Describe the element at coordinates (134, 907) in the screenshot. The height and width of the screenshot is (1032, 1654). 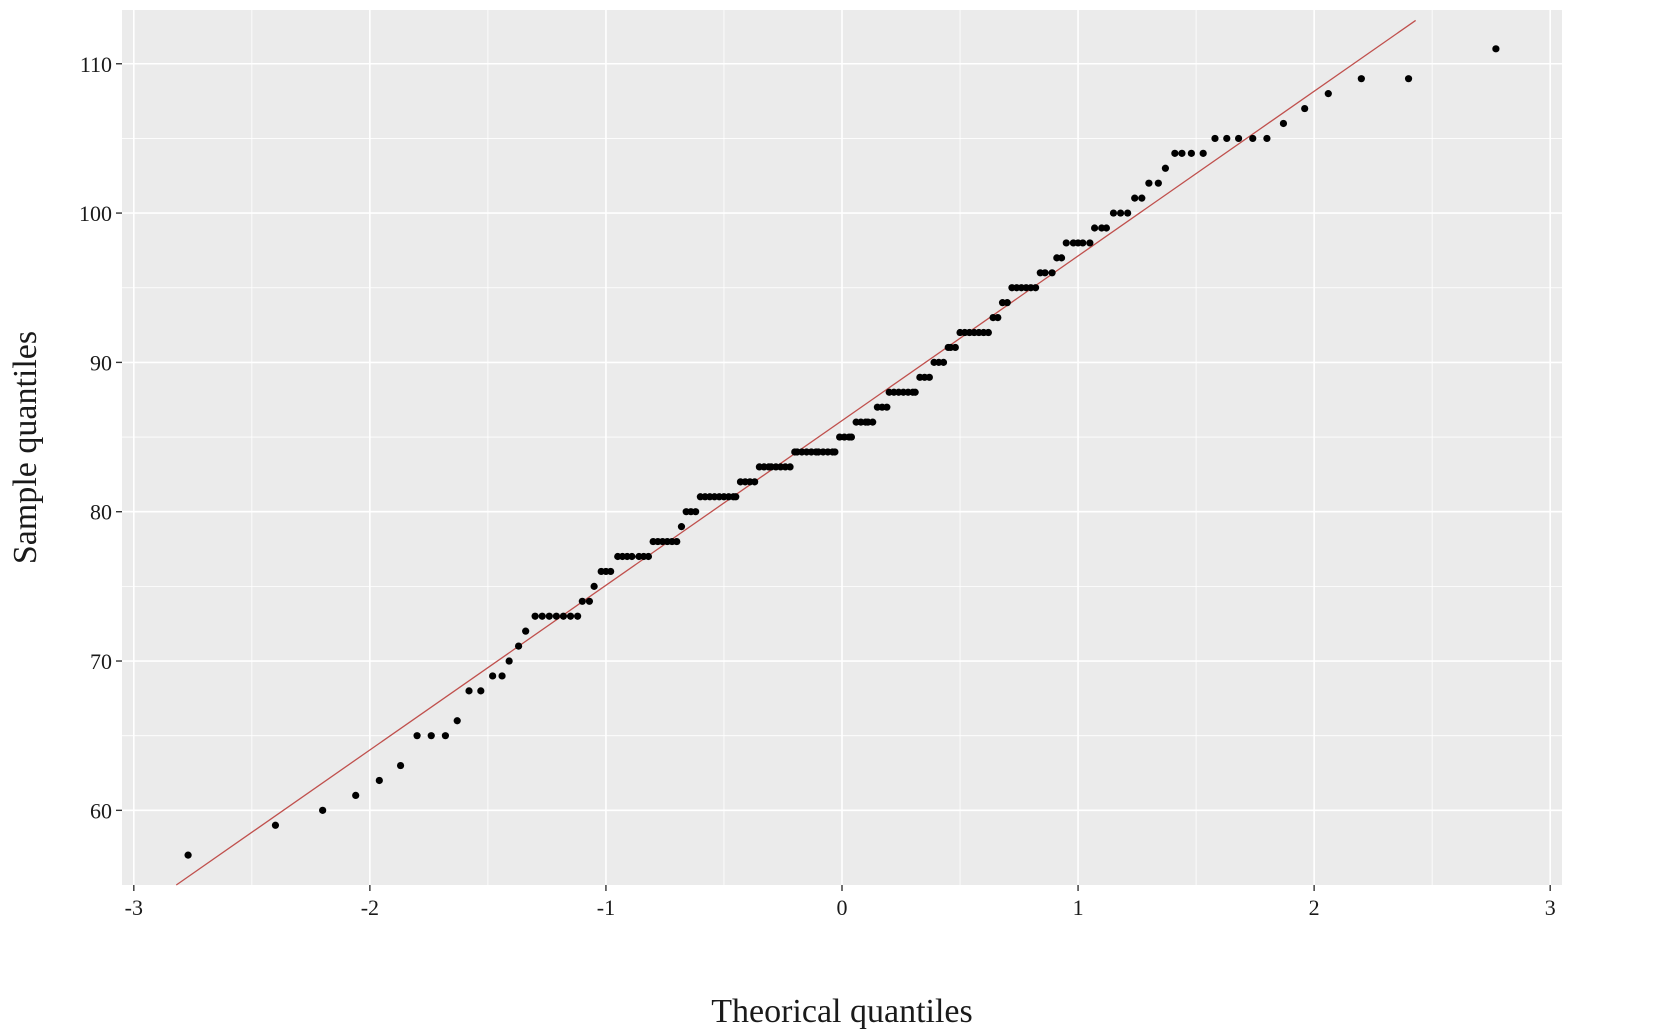
I see `x-tick-label: -3` at that location.